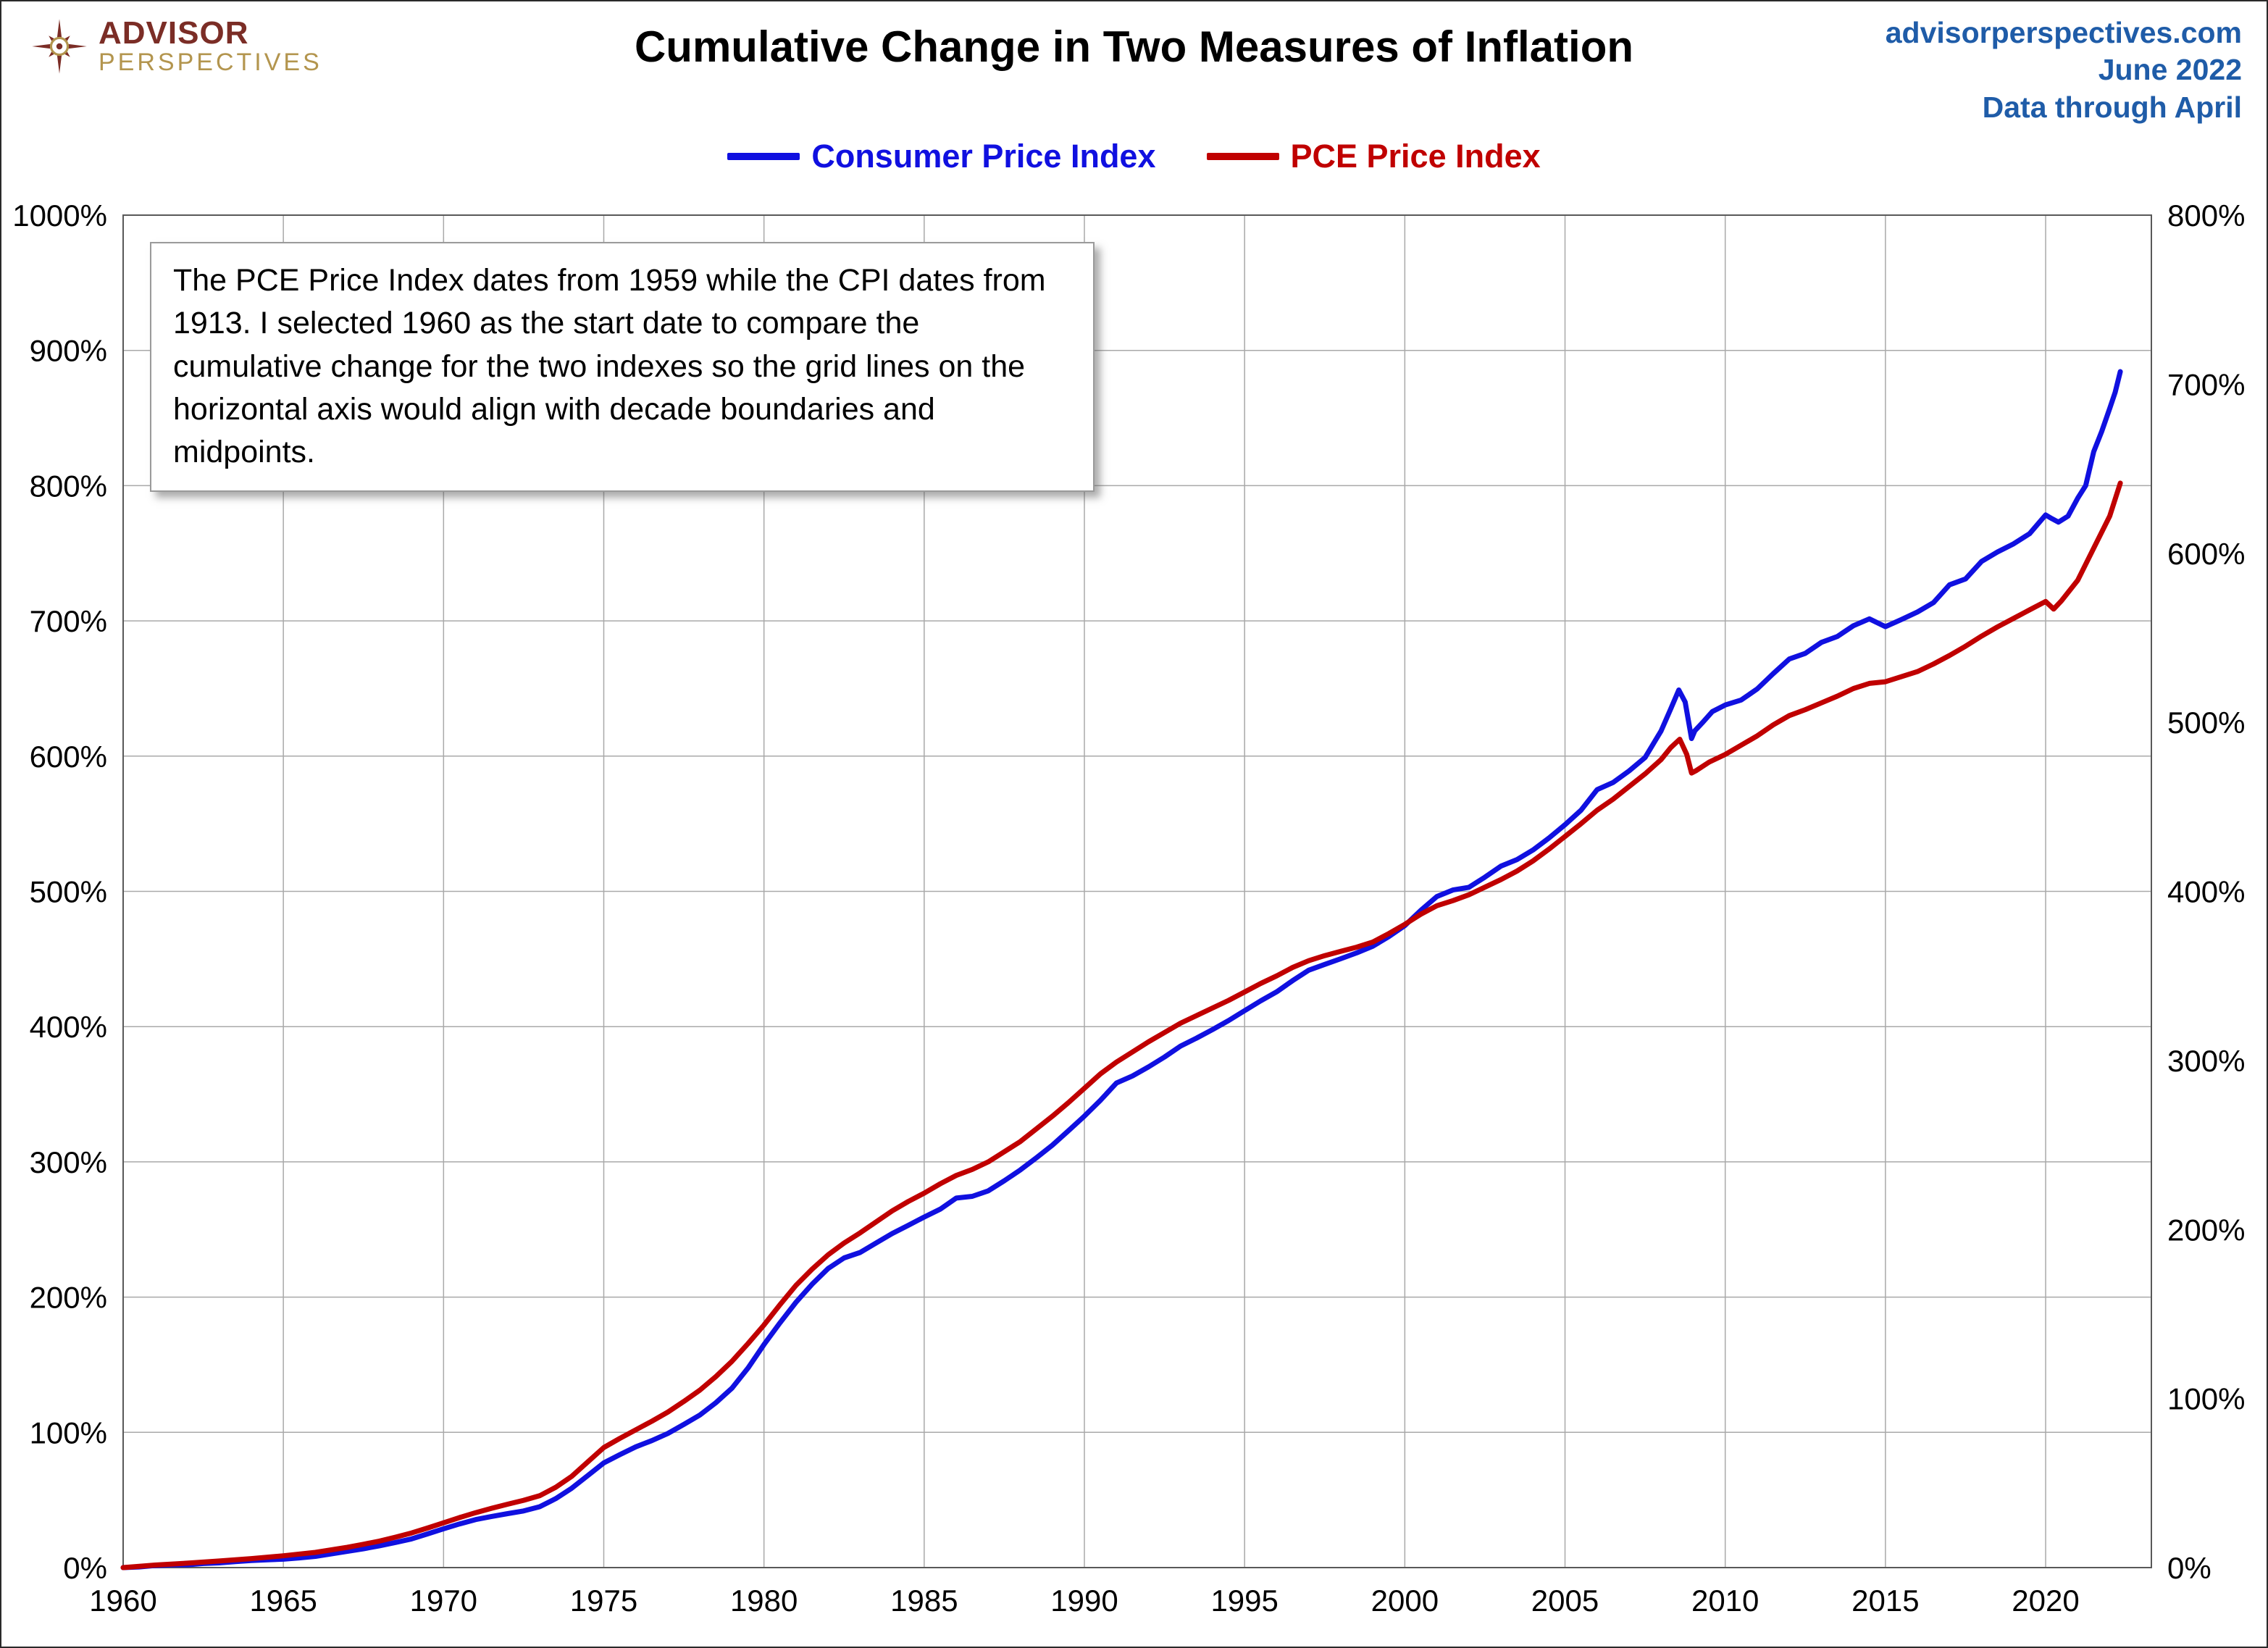 This screenshot has height=1648, width=2268. What do you see at coordinates (174, 33) in the screenshot?
I see `logo-text-advisor: ADVISOR` at bounding box center [174, 33].